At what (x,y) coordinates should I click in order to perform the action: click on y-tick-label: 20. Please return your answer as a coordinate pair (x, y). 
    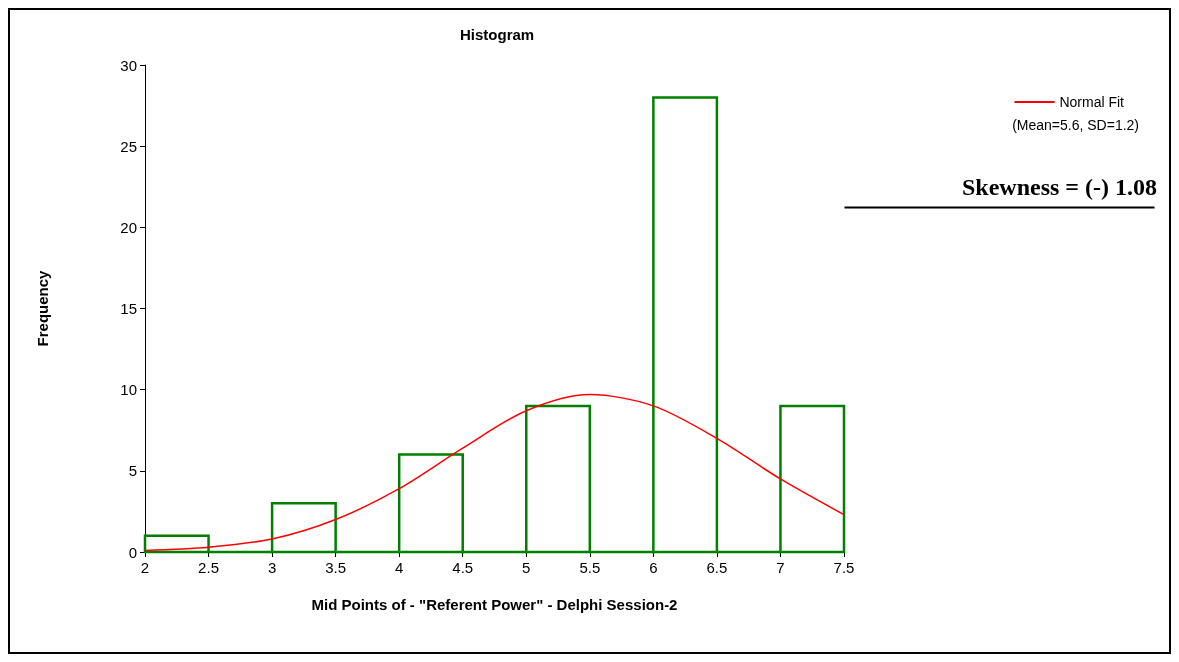
    Looking at the image, I should click on (128, 227).